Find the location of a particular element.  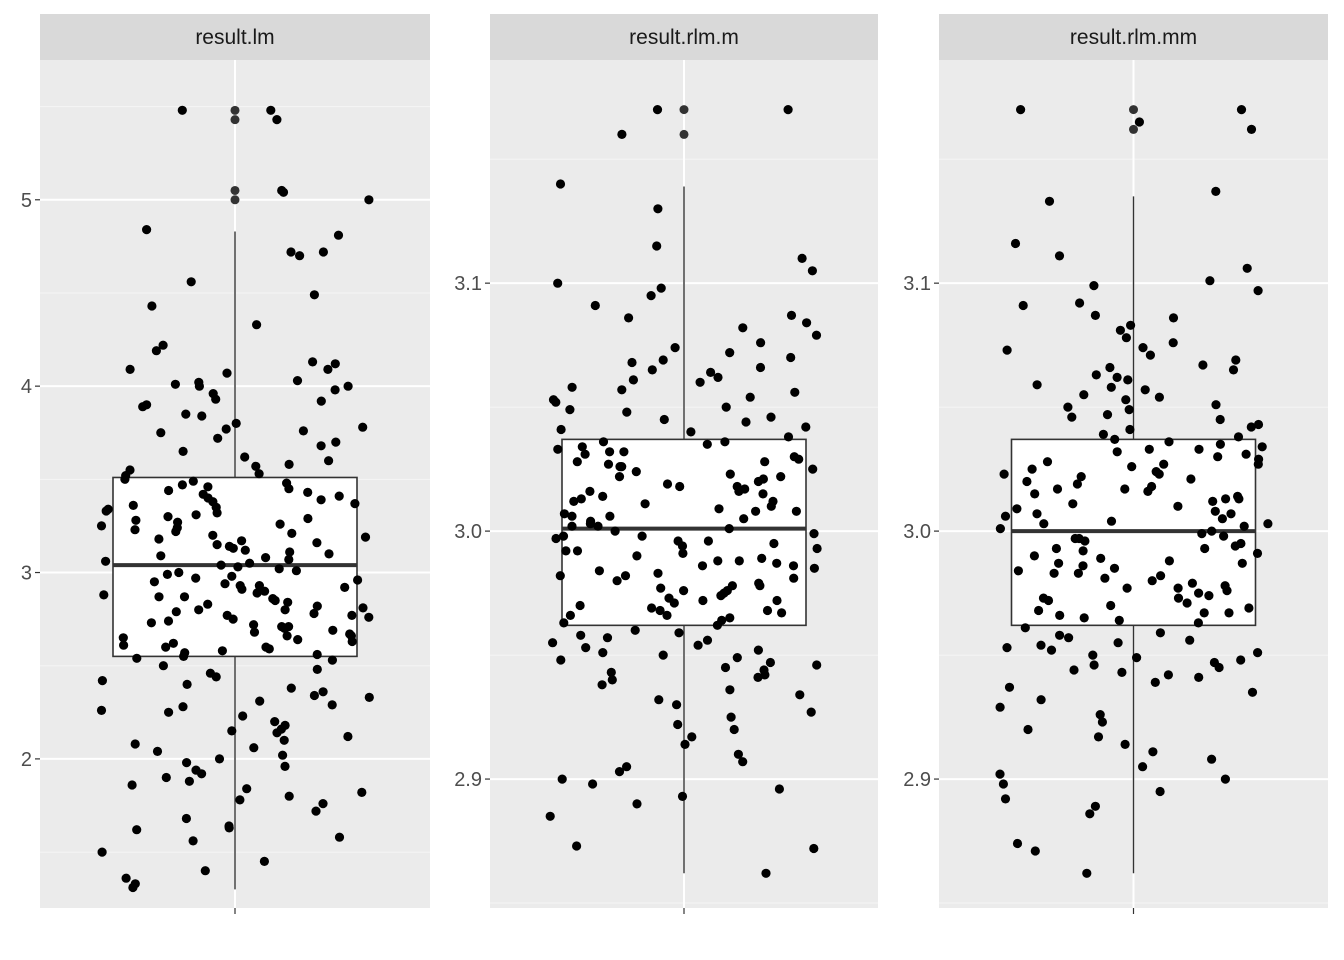

facet-strip-label: result.rlm.m is located at coordinates (684, 37).